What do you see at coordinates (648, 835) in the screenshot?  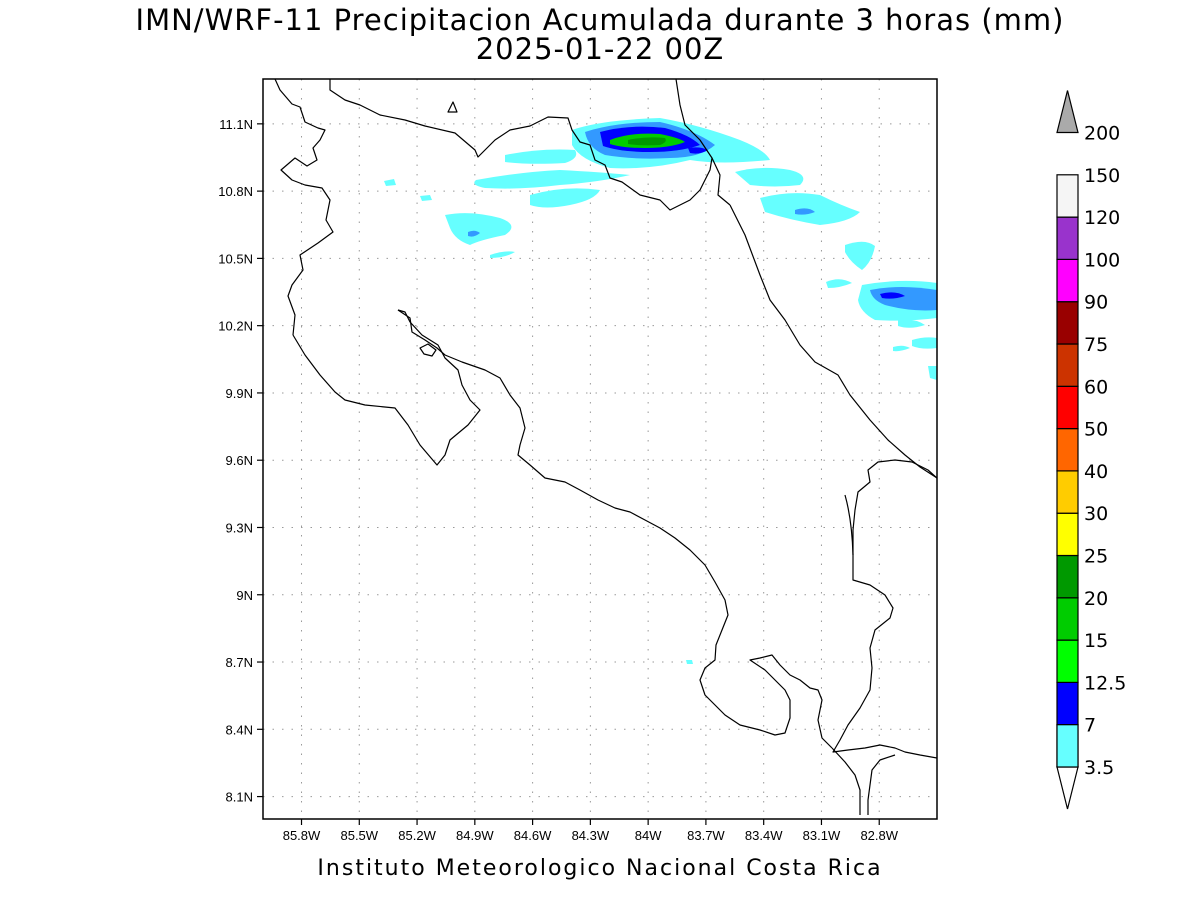 I see `lon-tick-label: 84W` at bounding box center [648, 835].